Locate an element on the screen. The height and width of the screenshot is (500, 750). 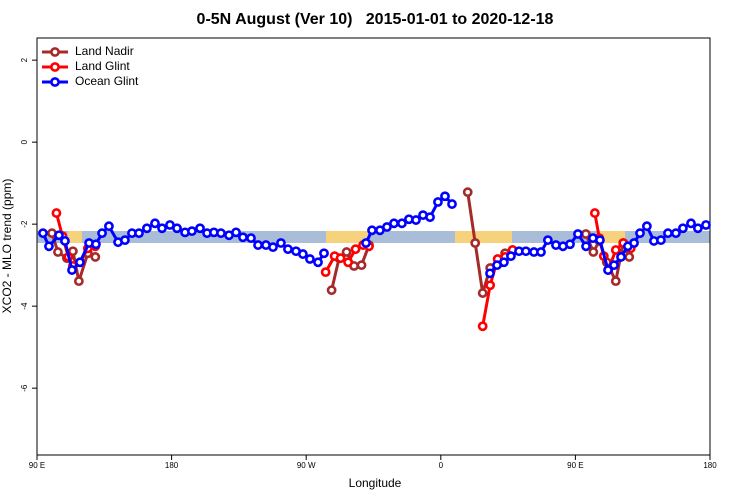
x-tick-label: 0 is located at coordinates (441, 465).